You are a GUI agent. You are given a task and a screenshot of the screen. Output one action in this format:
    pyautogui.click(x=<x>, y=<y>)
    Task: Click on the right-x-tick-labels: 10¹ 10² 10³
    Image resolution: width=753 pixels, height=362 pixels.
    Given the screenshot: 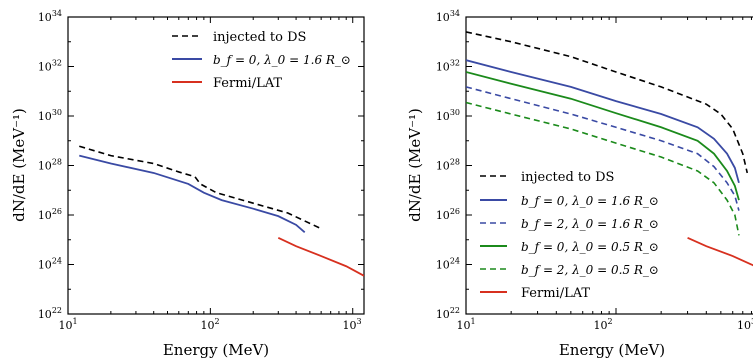 What is the action you would take?
    pyautogui.click(x=604, y=324)
    